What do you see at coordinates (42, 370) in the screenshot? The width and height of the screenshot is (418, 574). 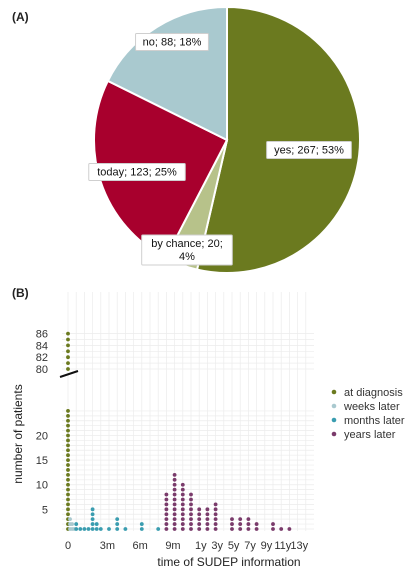 I see `y-tick-label: 80` at bounding box center [42, 370].